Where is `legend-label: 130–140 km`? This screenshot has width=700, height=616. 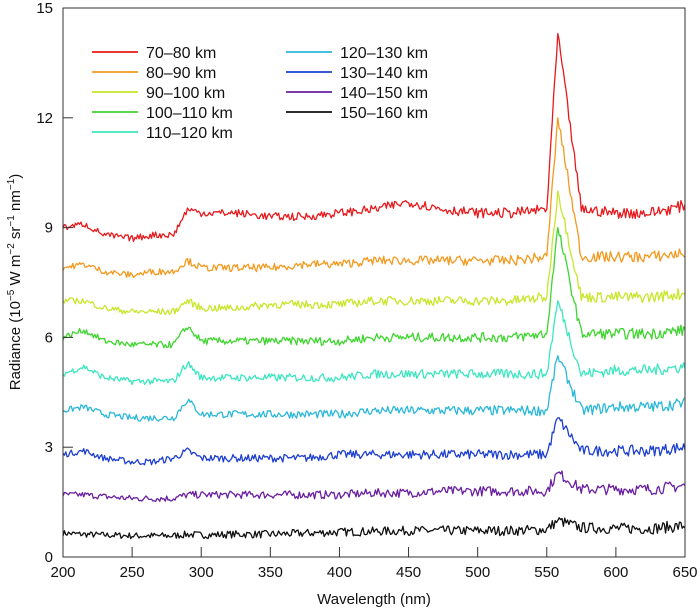 legend-label: 130–140 km is located at coordinates (384, 73).